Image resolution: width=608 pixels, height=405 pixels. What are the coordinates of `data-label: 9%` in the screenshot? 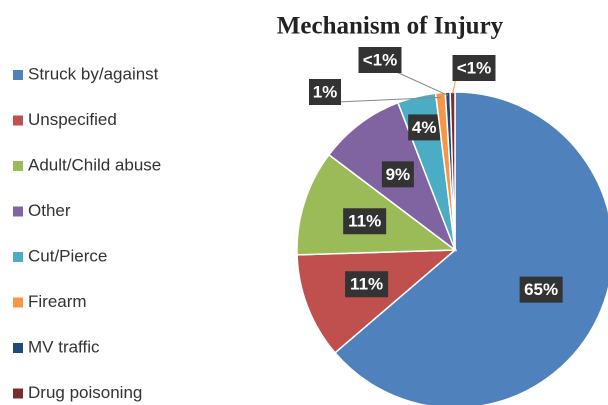 It's located at (398, 174).